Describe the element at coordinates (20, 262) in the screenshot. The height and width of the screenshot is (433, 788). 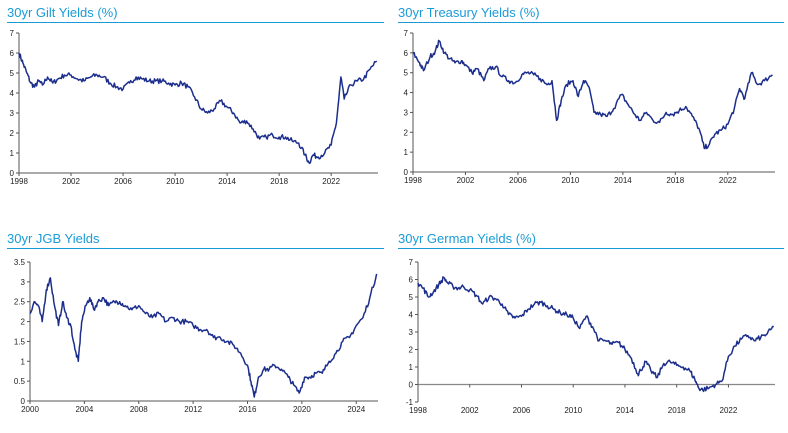
I see `y-tick-label: 3.5` at that location.